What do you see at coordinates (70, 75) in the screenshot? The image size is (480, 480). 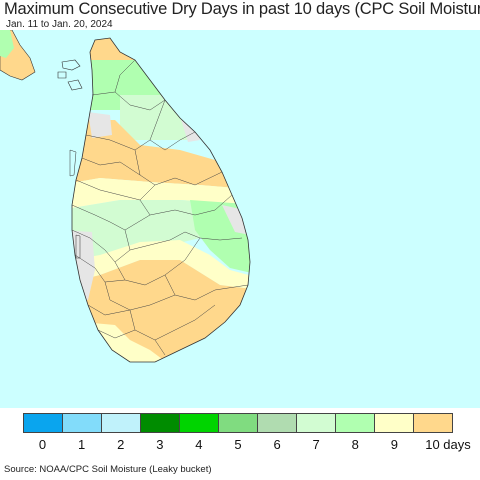 I see `jaffna-islands` at bounding box center [70, 75].